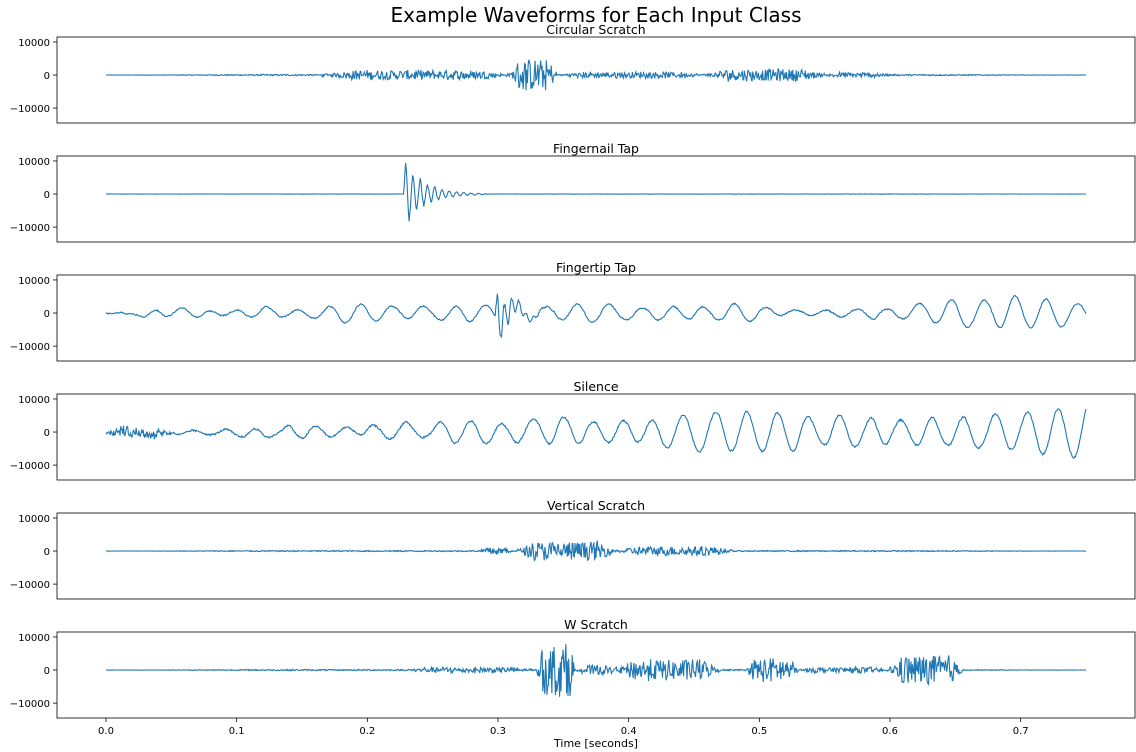 The image size is (1136, 752). What do you see at coordinates (629, 731) in the screenshot?
I see `x-tick-label: 0.4` at bounding box center [629, 731].